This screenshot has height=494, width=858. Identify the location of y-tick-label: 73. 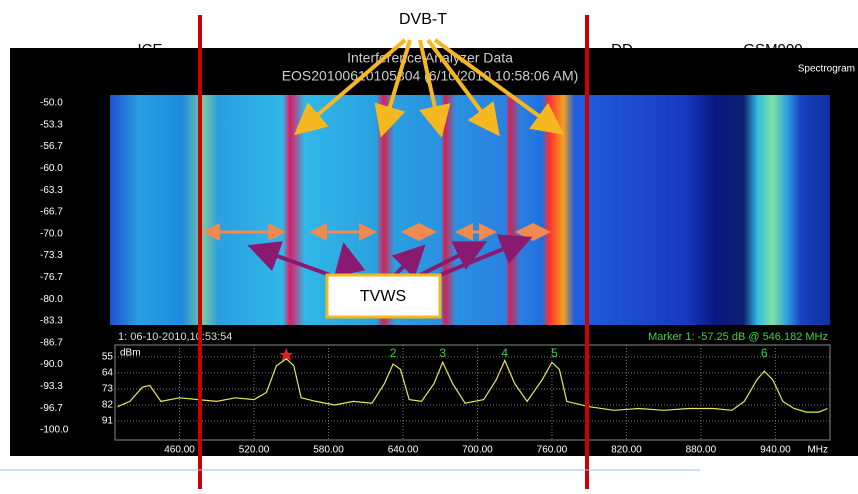
(108, 389).